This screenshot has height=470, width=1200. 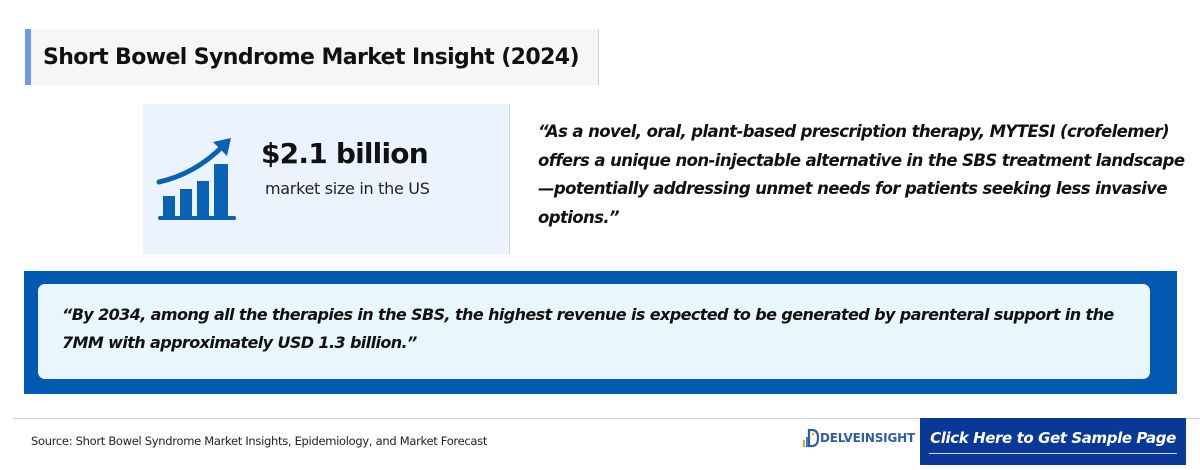 I want to click on get-sample-page-button: Click Here to Get Sample Page, so click(x=1053, y=441).